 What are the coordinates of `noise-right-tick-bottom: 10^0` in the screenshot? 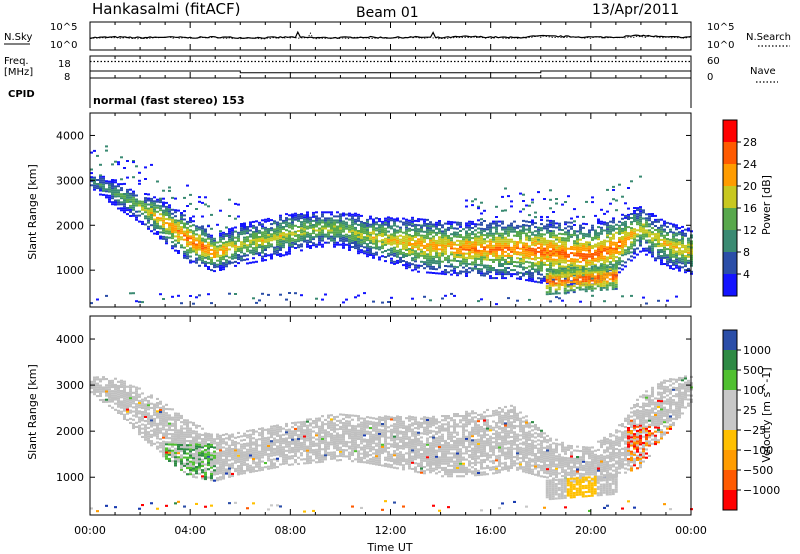 It's located at (720, 45).